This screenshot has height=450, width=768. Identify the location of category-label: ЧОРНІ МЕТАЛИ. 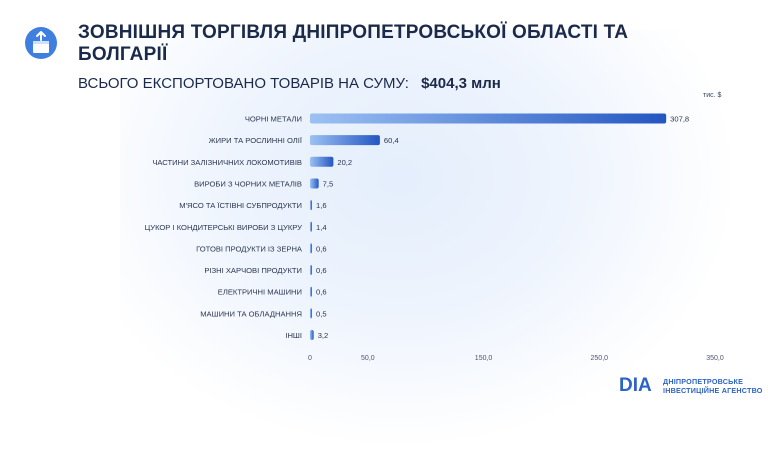
(273, 119).